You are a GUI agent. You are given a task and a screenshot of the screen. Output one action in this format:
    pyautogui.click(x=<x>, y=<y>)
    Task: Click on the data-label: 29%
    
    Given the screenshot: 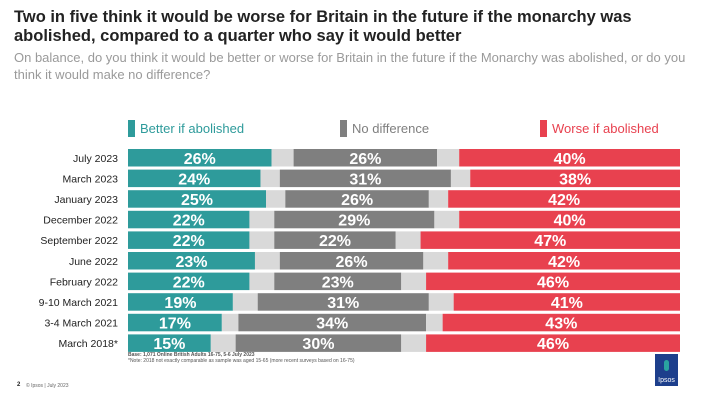 What is the action you would take?
    pyautogui.click(x=354, y=221)
    